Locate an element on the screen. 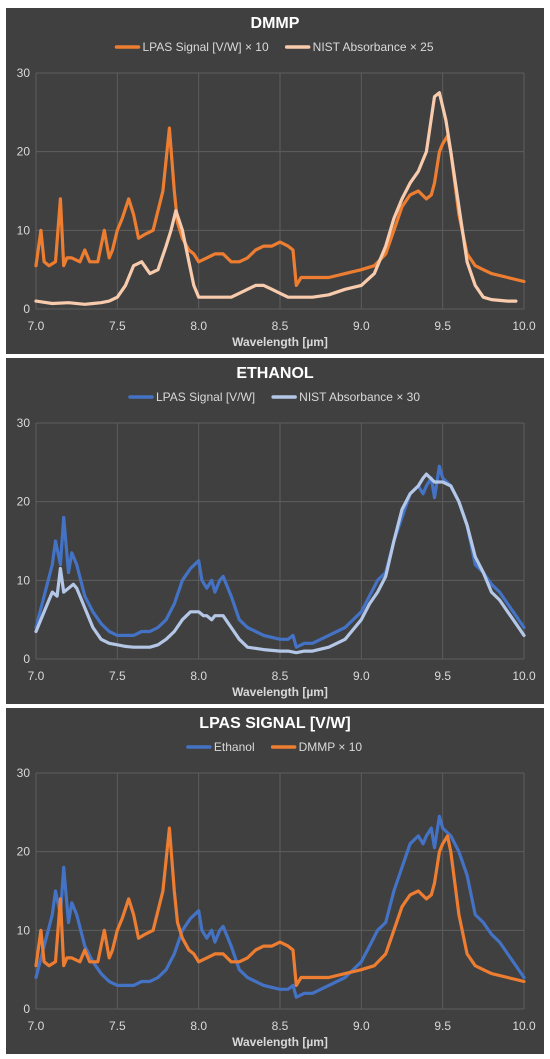  legend-item-dmmp-10: DMMP × 10 is located at coordinates (316, 747).